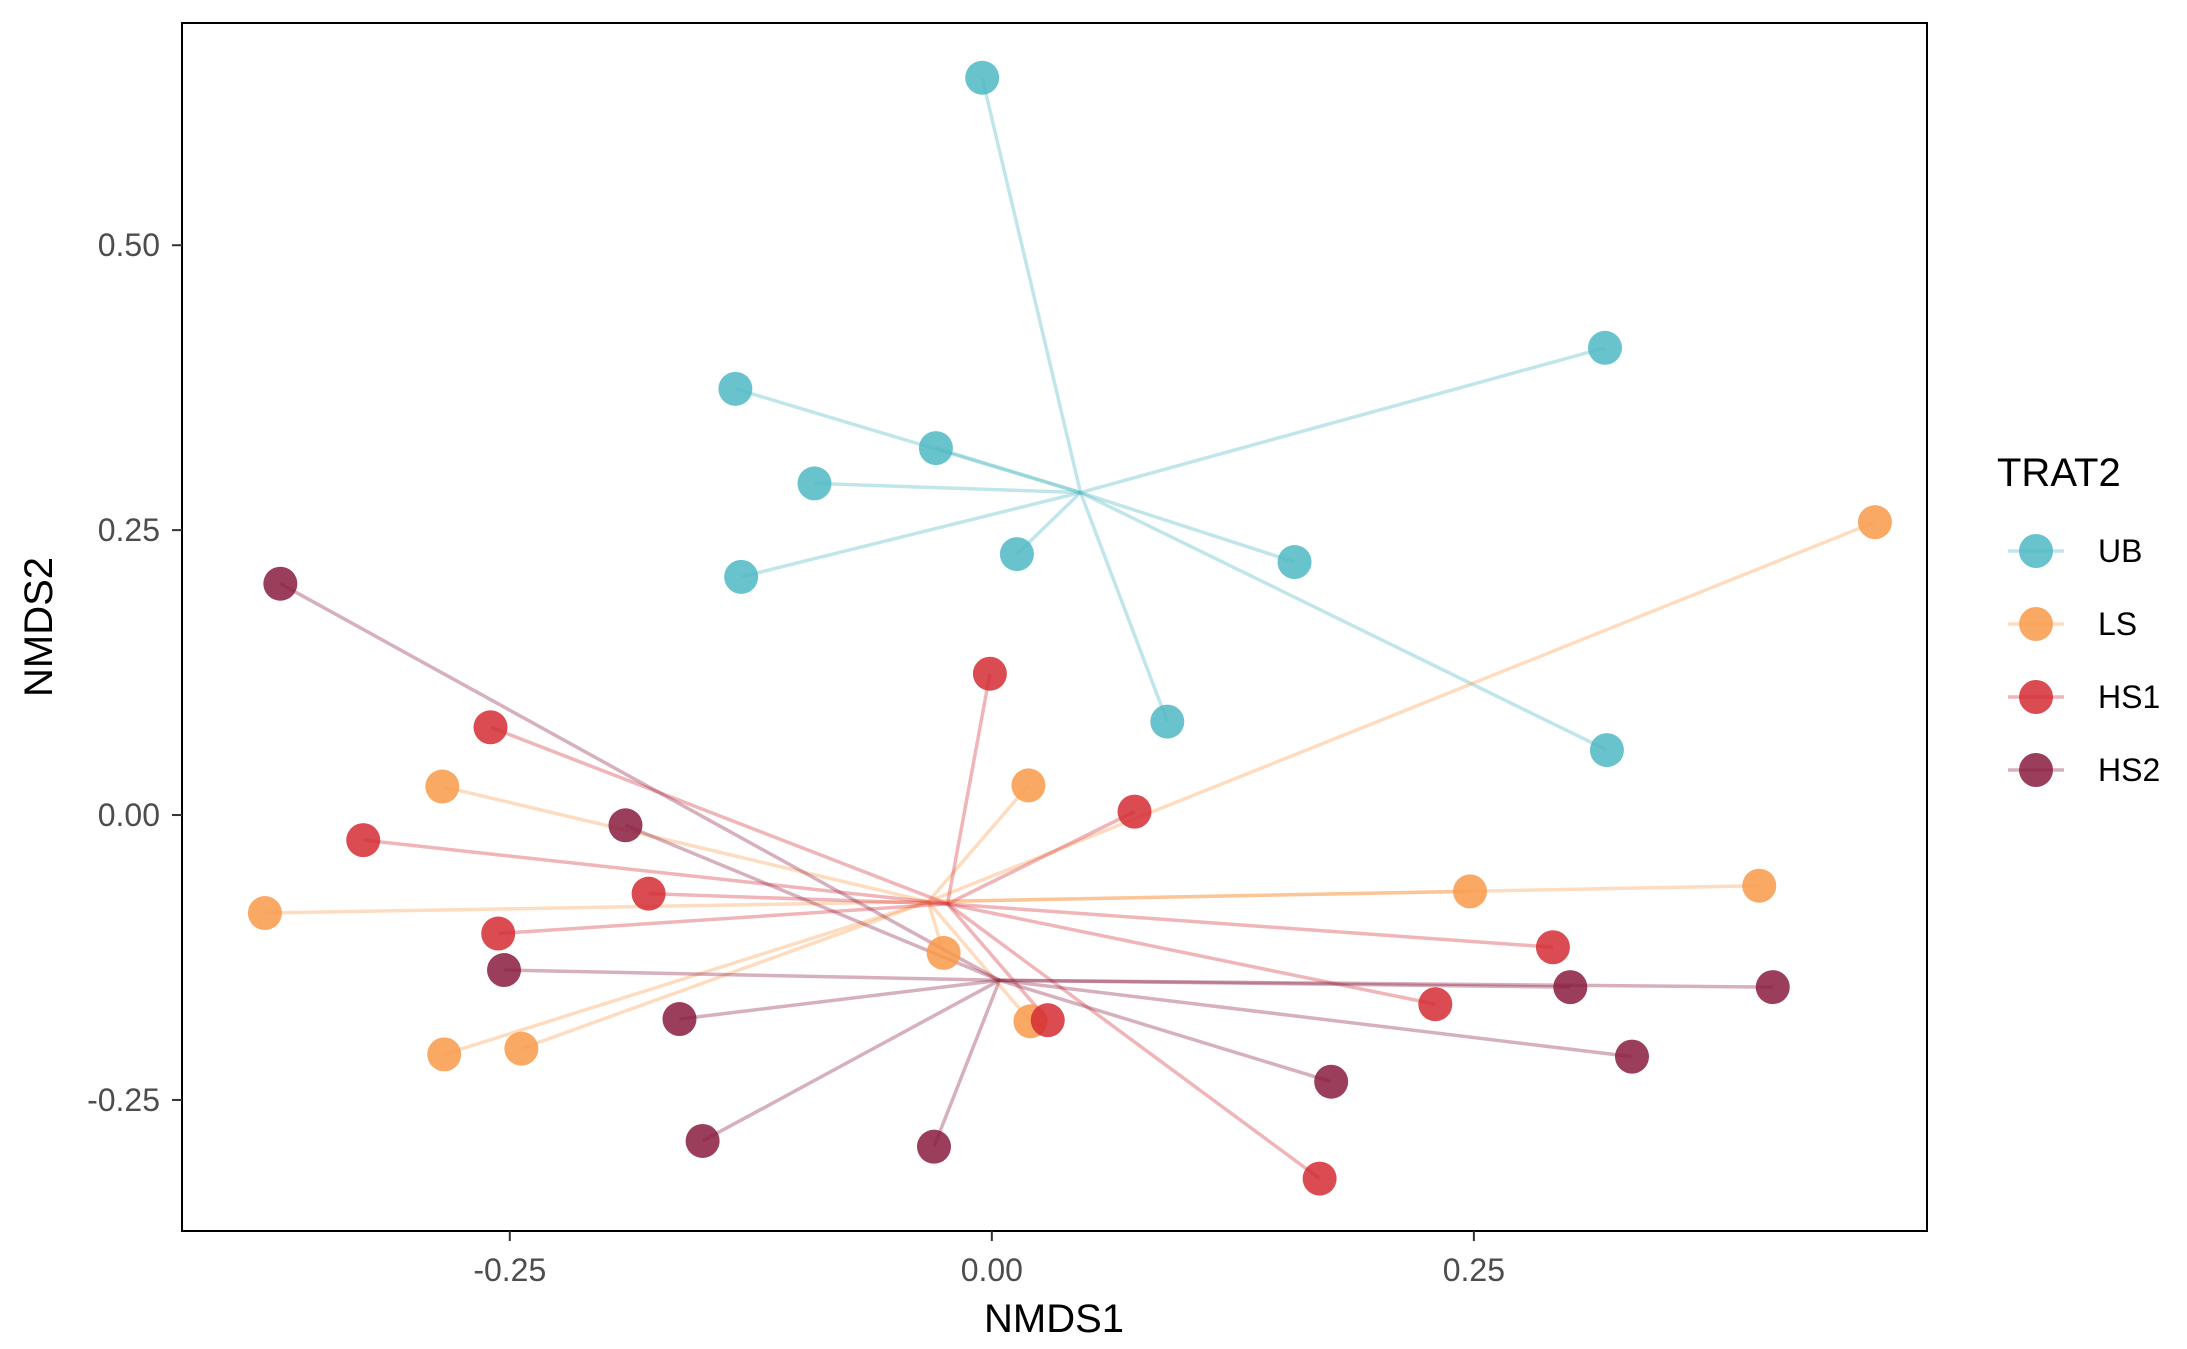 This screenshot has width=2187, height=1349. I want to click on y-tick-label-1: 0.00, so click(129, 815).